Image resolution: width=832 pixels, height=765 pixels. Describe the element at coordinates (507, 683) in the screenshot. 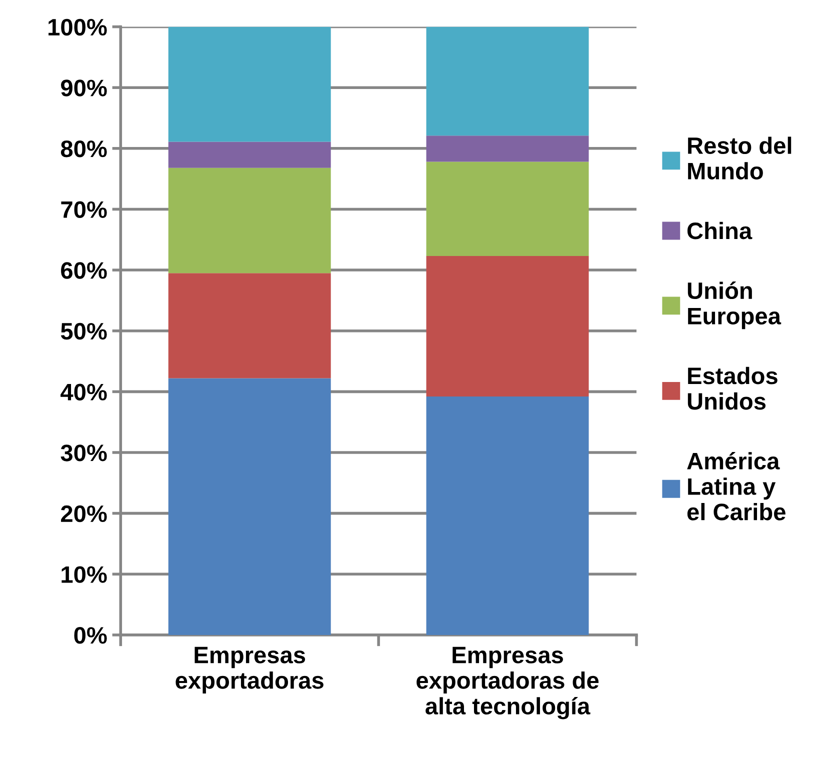

I see `x-tick-label: Empresas exportadoras de alta tecnología` at that location.